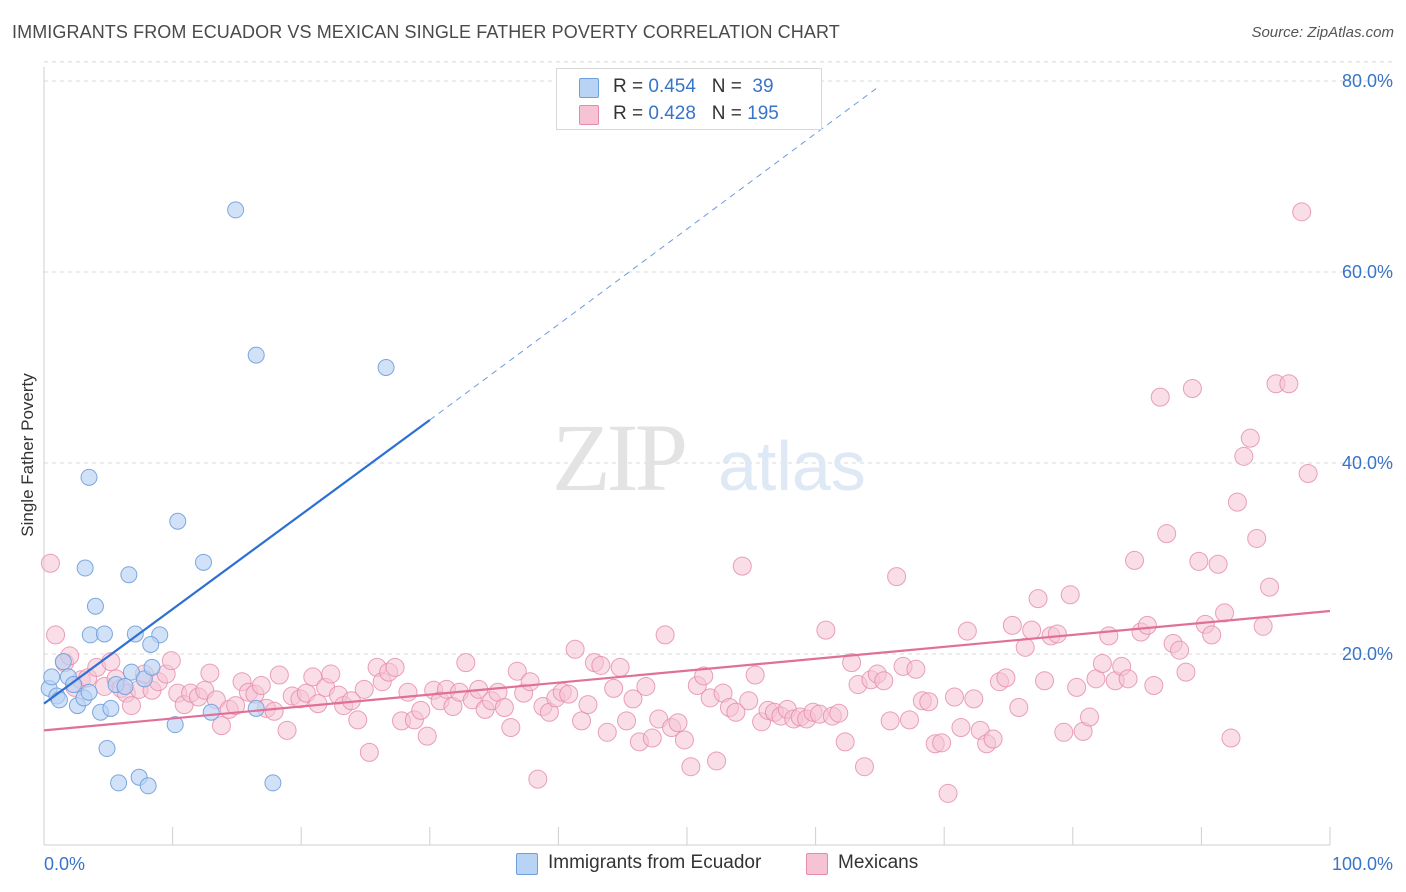 This screenshot has height=892, width=1406. Describe the element at coordinates (687, 670) in the screenshot. I see `trend-line-mexicans` at that location.